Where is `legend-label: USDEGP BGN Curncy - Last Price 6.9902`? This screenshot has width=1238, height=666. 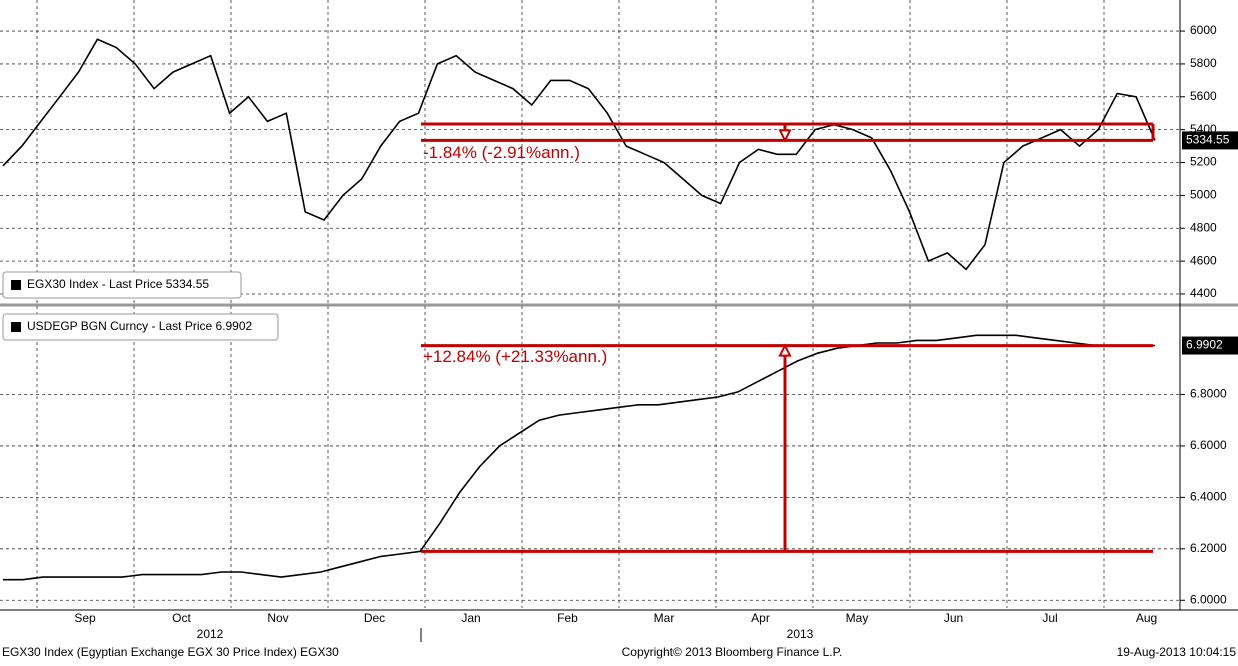 legend-label: USDEGP BGN Curncy - Last Price 6.9902 is located at coordinates (140, 326).